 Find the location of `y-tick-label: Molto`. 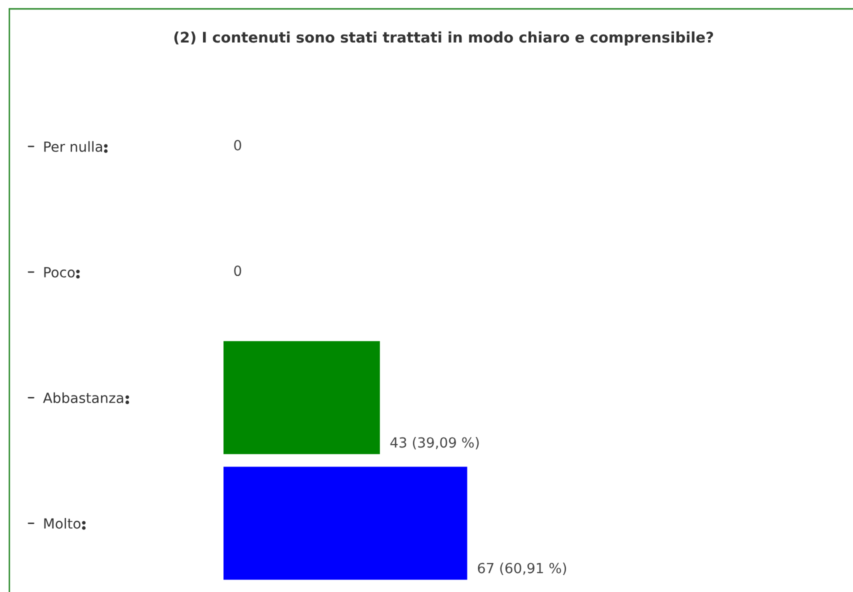

y-tick-label: Molto is located at coordinates (62, 523).